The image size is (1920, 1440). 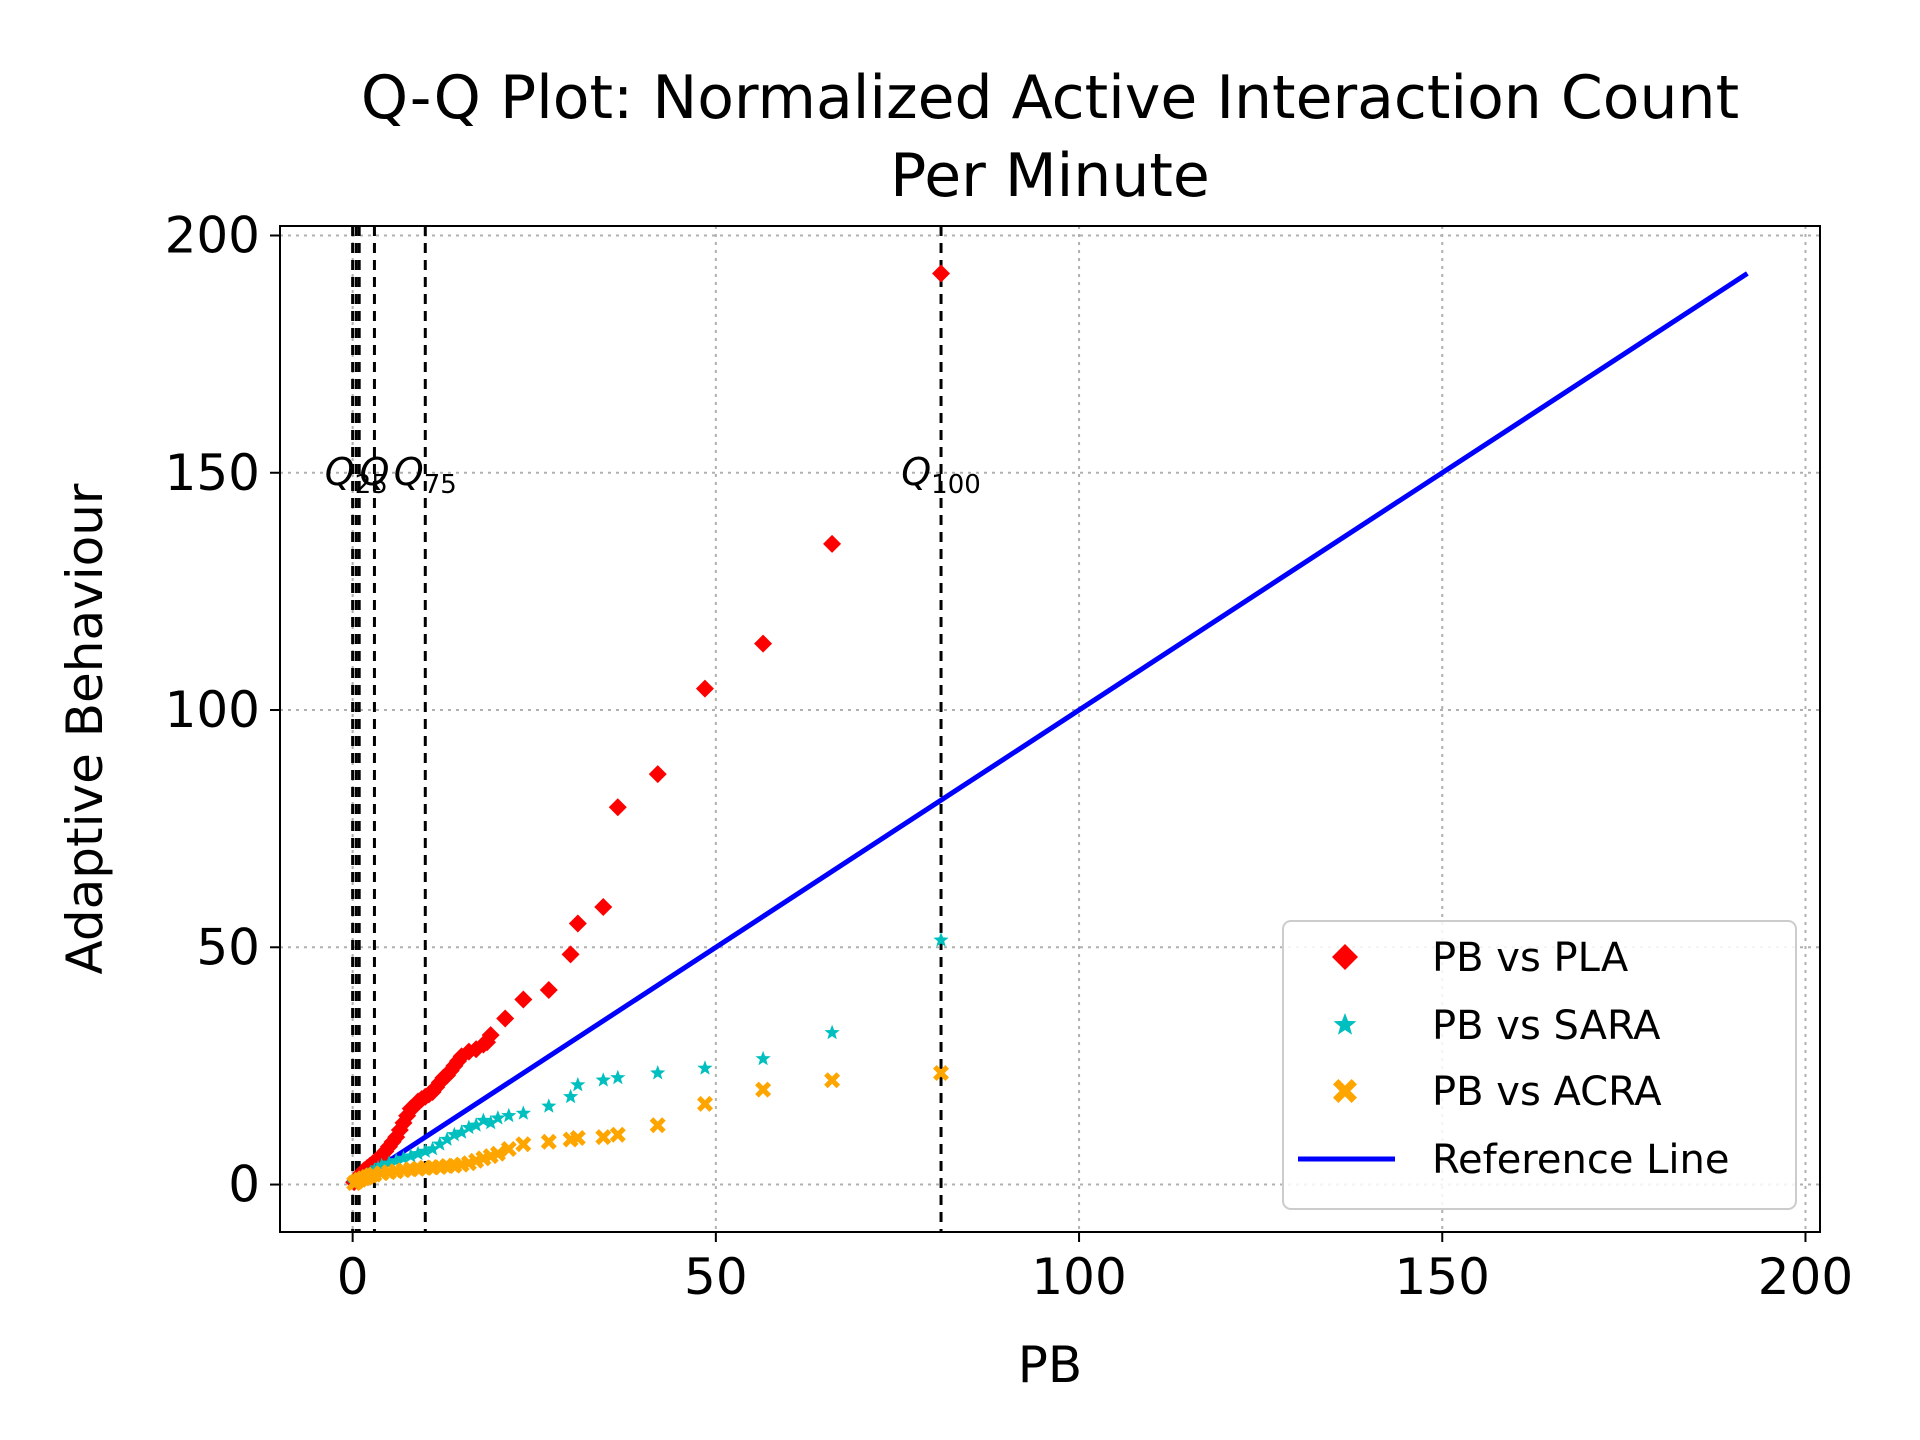 What do you see at coordinates (85, 728) in the screenshot?
I see `y-axis-title: Adaptive Behaviour` at bounding box center [85, 728].